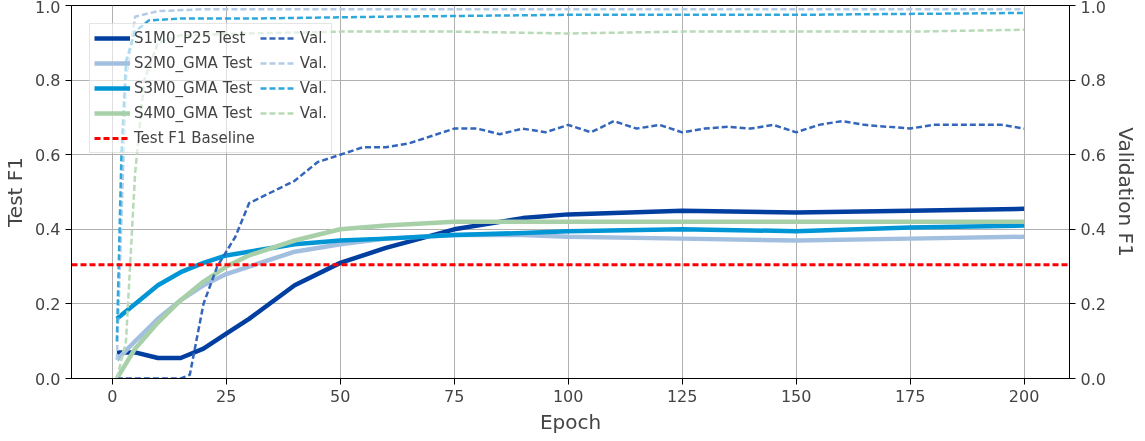  What do you see at coordinates (112, 396) in the screenshot?
I see `x-tick-label: 0` at bounding box center [112, 396].